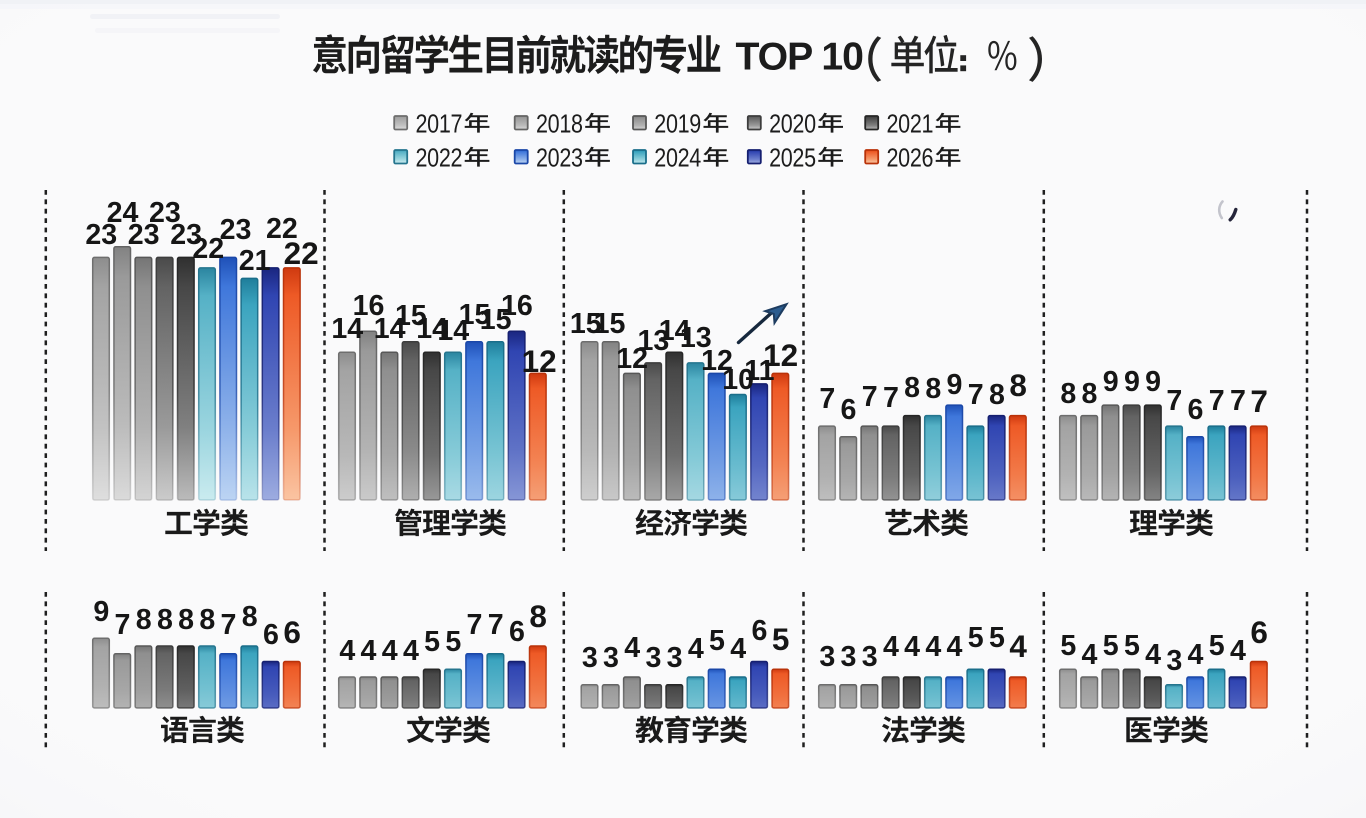 The image size is (1366, 818). I want to click on svg-text: 11, so click(759, 371).